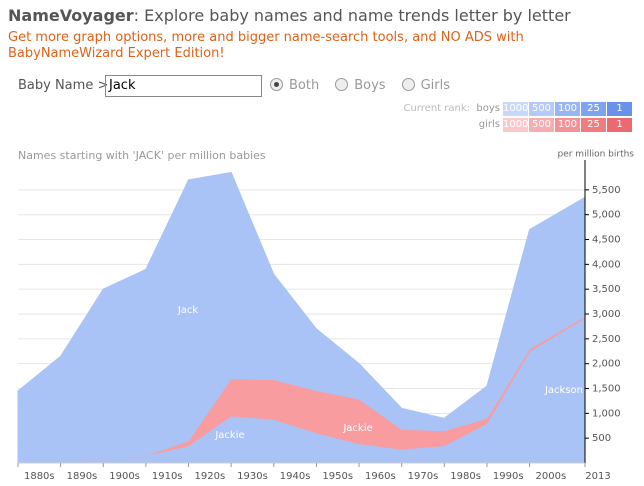 This screenshot has width=644, height=486. I want to click on x-tick-label: 2000s, so click(551, 476).